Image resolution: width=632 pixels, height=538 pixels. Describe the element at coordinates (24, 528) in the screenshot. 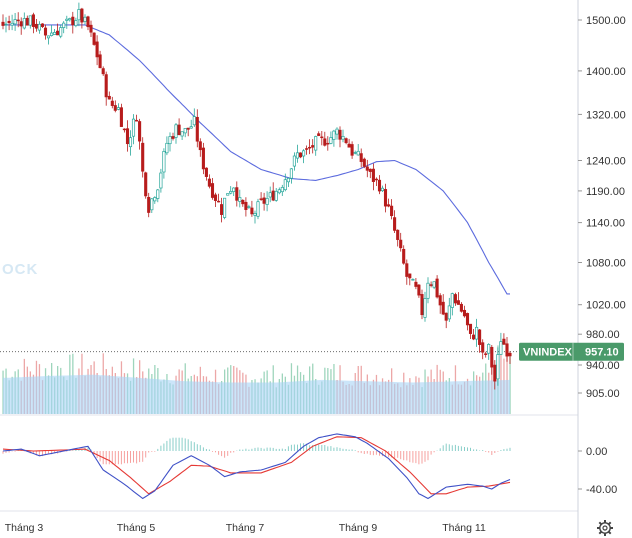

I see `time-tick-label: Tháng 3` at that location.